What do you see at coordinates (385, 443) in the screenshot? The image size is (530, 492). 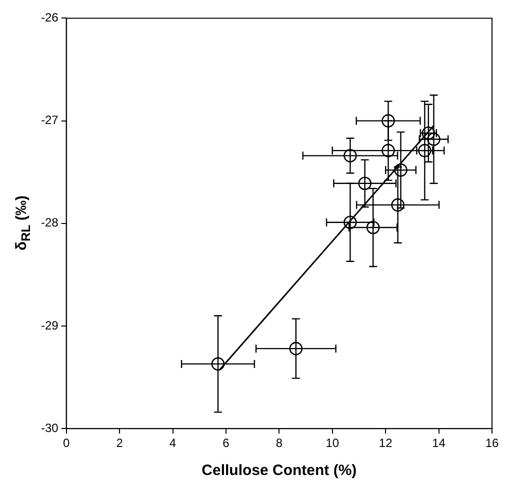 I see `x-tick-label: 12` at bounding box center [385, 443].